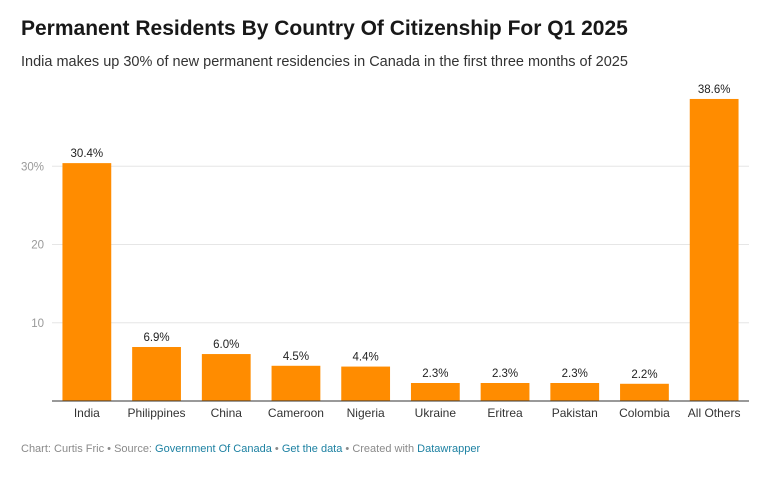 This screenshot has height=486, width=780. Describe the element at coordinates (714, 413) in the screenshot. I see `x-tick-label: All Others` at that location.